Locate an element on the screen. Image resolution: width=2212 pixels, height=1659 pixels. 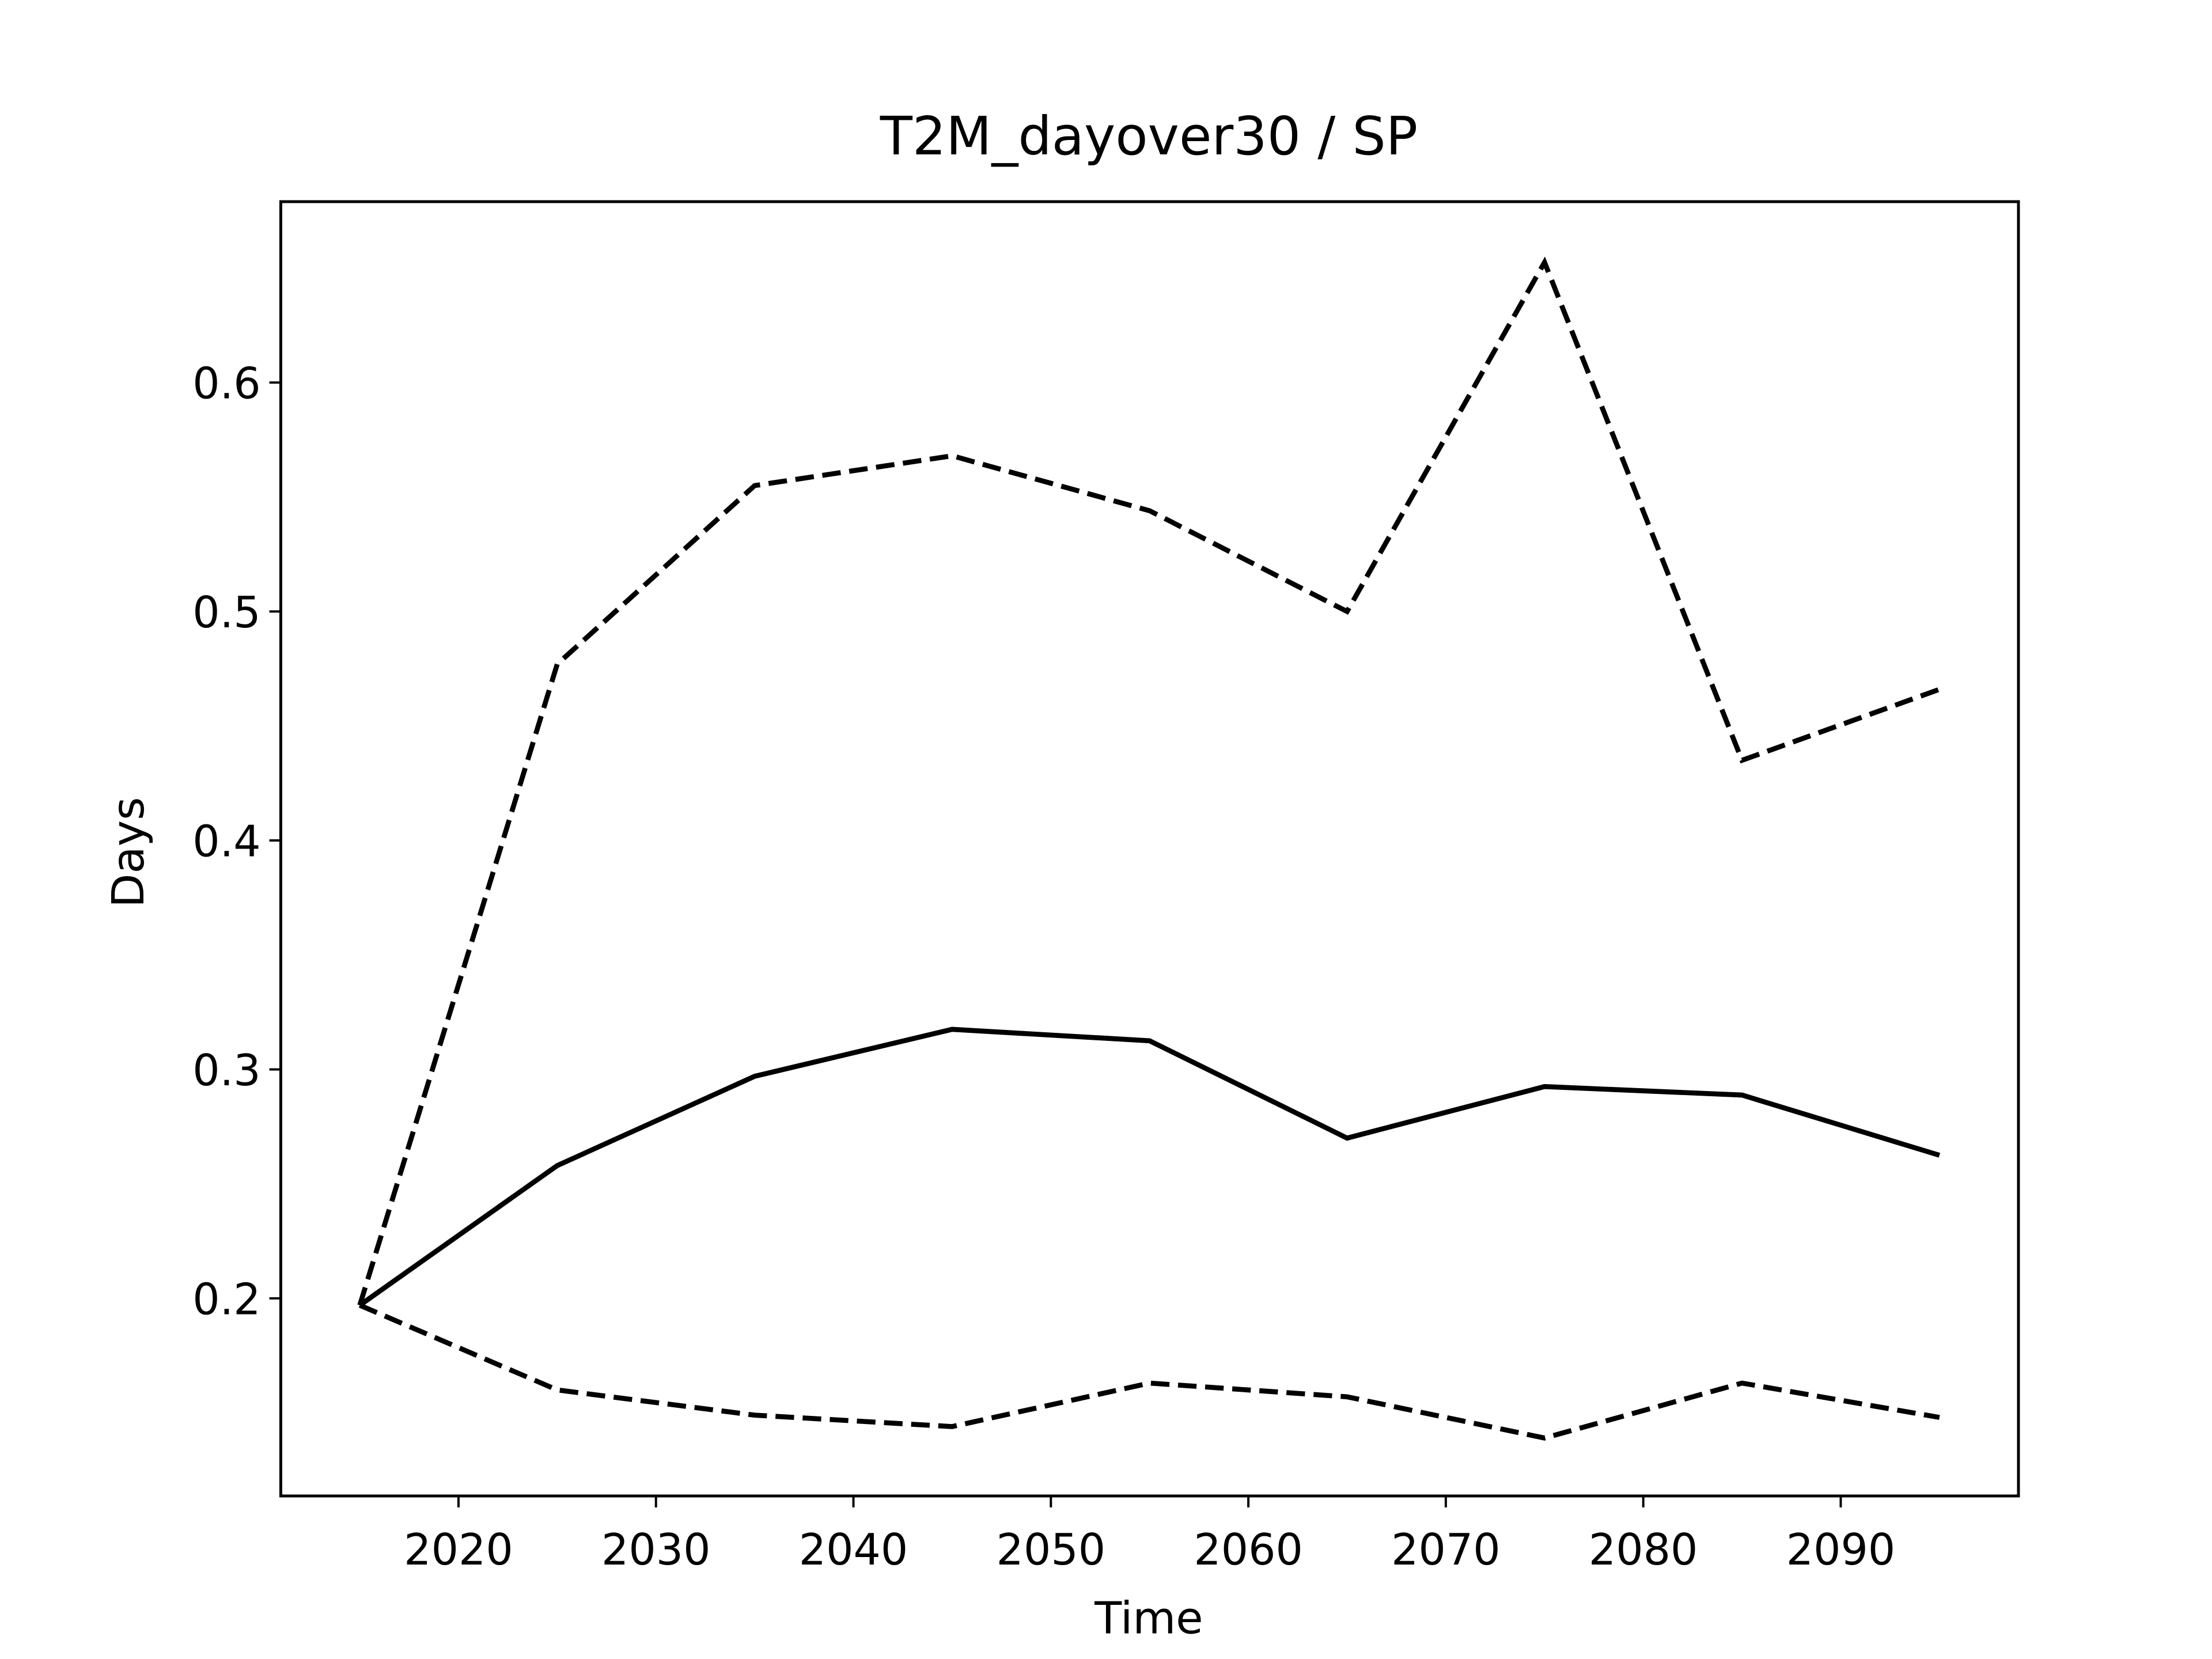
x-tick-label: 2090 is located at coordinates (1841, 1550).